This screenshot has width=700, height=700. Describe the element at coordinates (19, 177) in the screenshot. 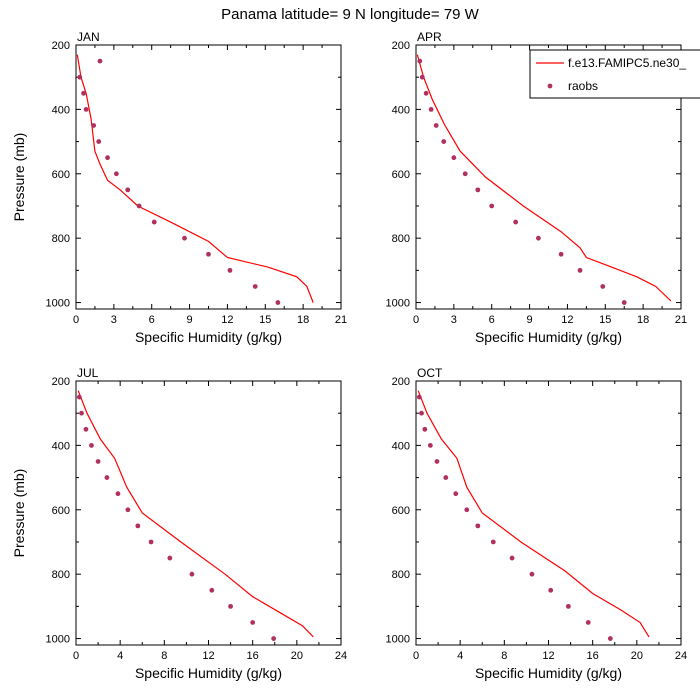

I see `y-axis-label: Pressure (mb)` at that location.